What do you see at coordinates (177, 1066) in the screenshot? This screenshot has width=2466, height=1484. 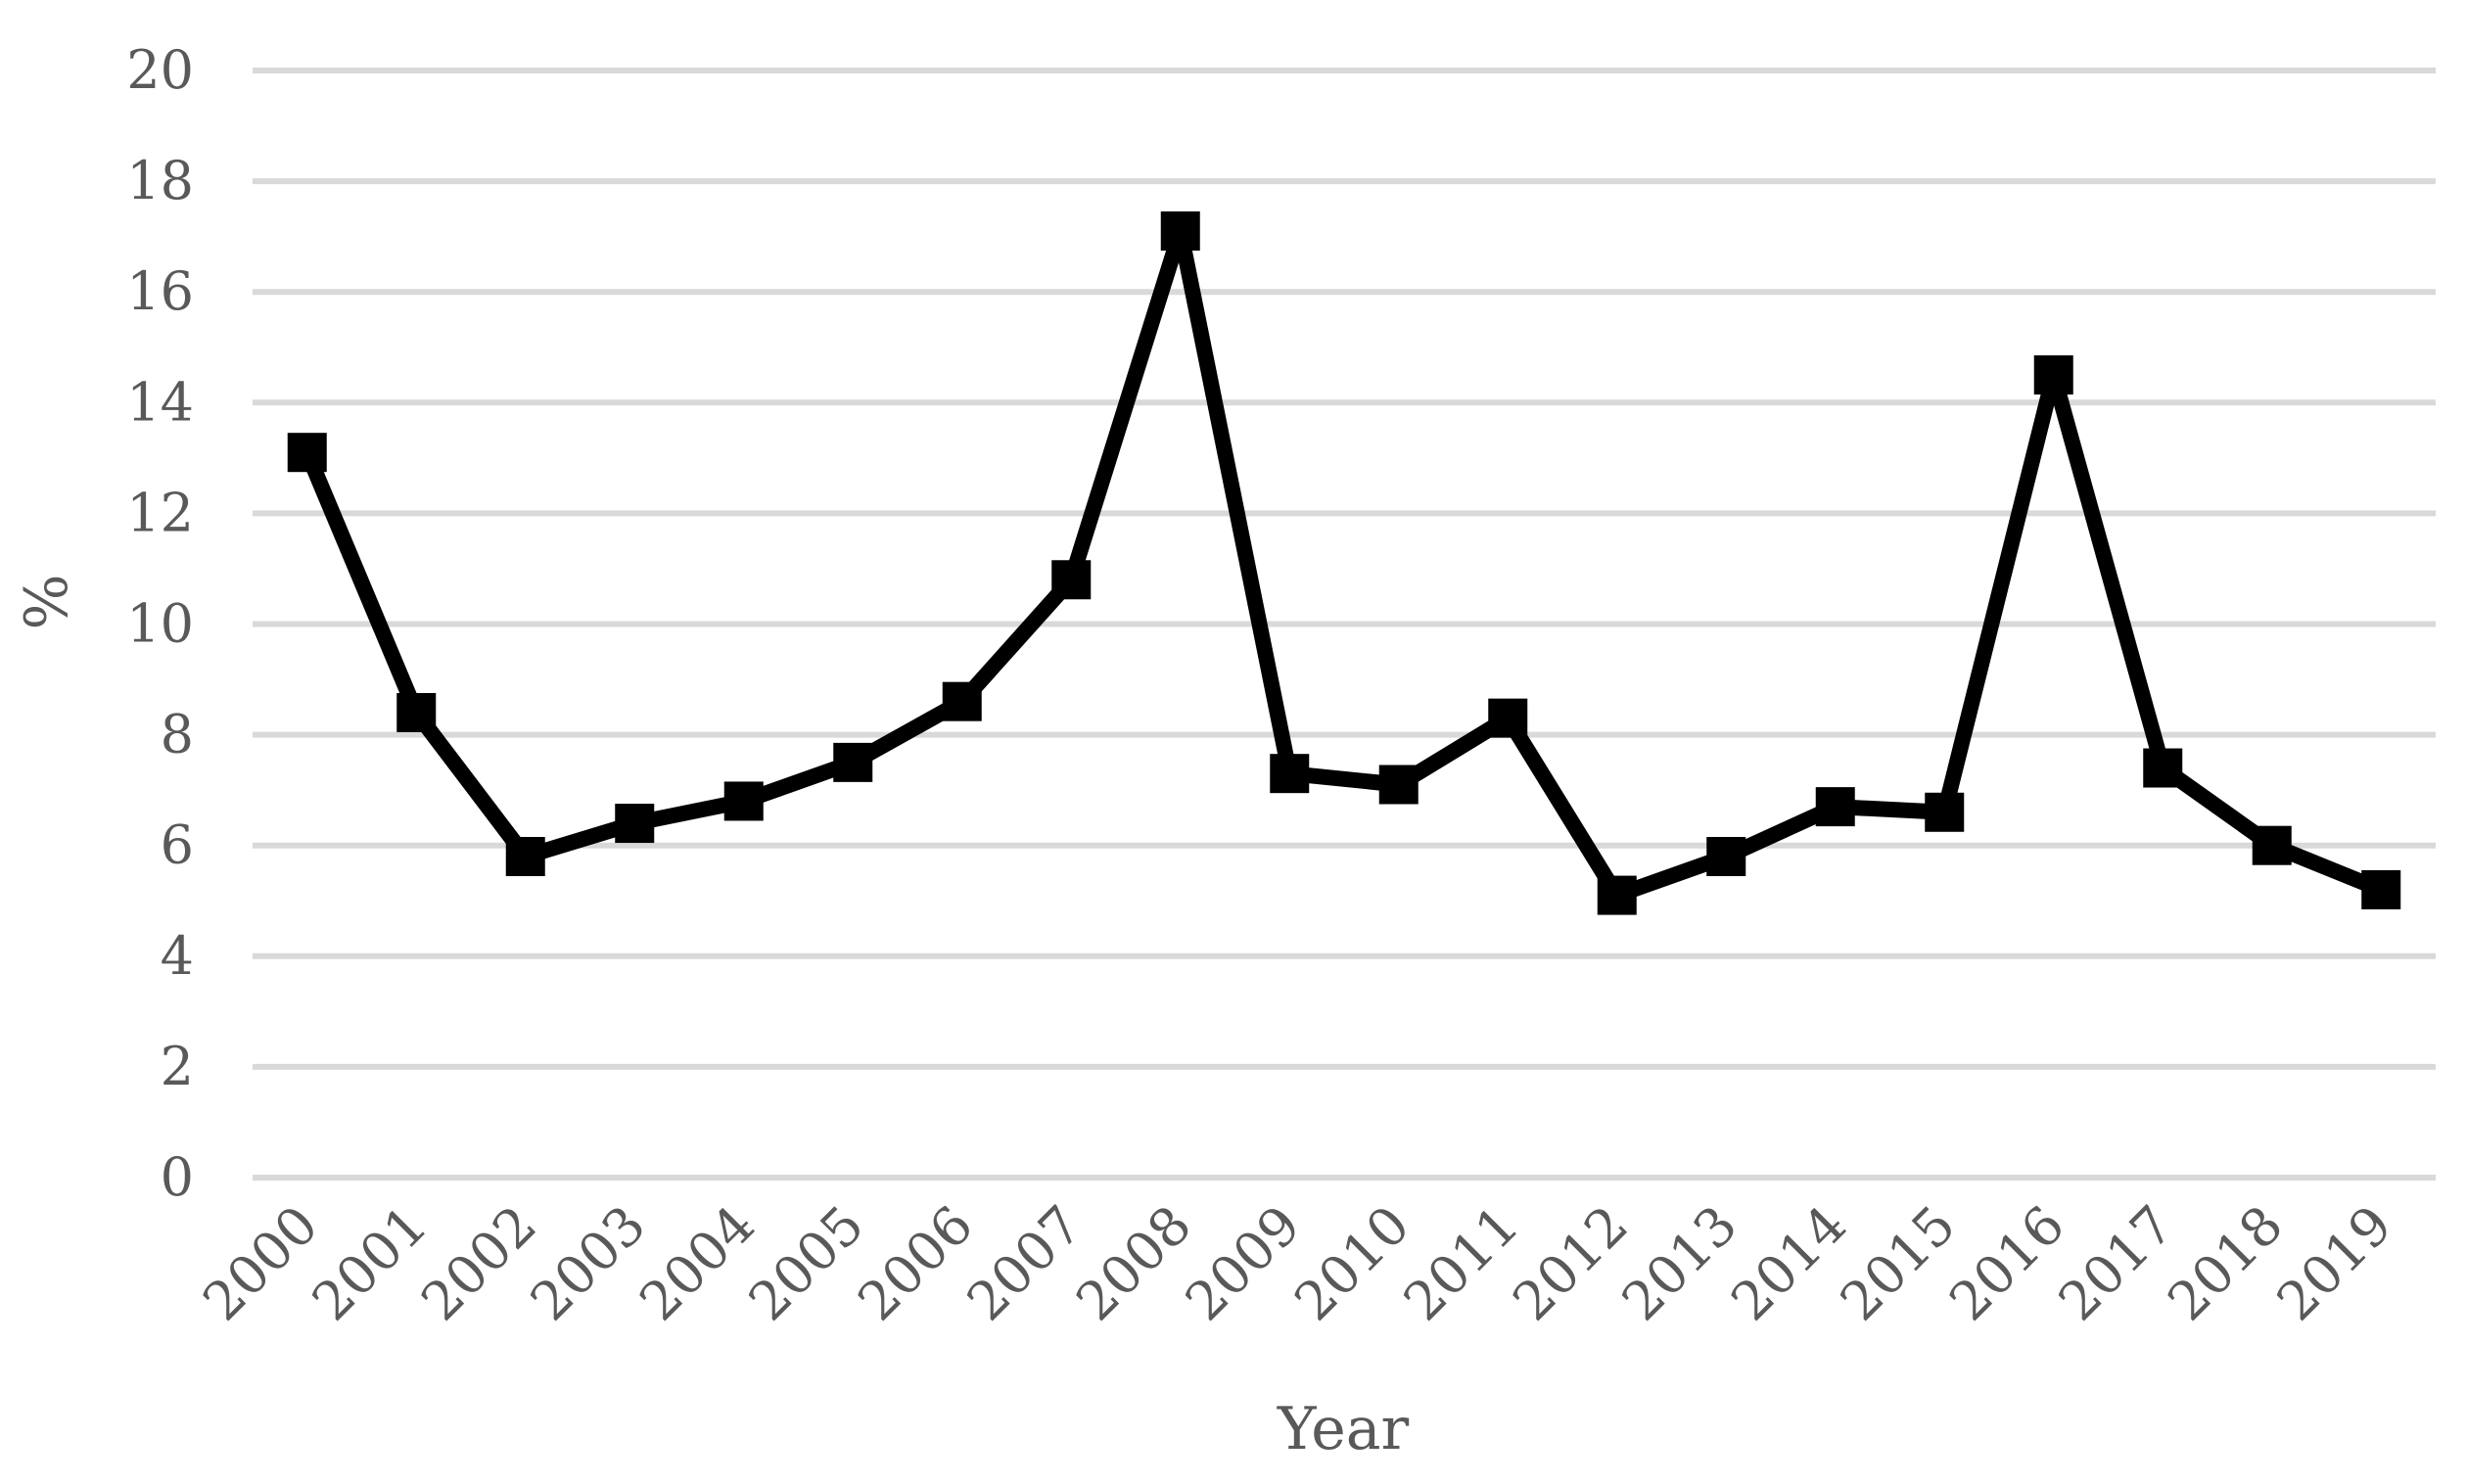 I see `y-tick-label: 2` at bounding box center [177, 1066].